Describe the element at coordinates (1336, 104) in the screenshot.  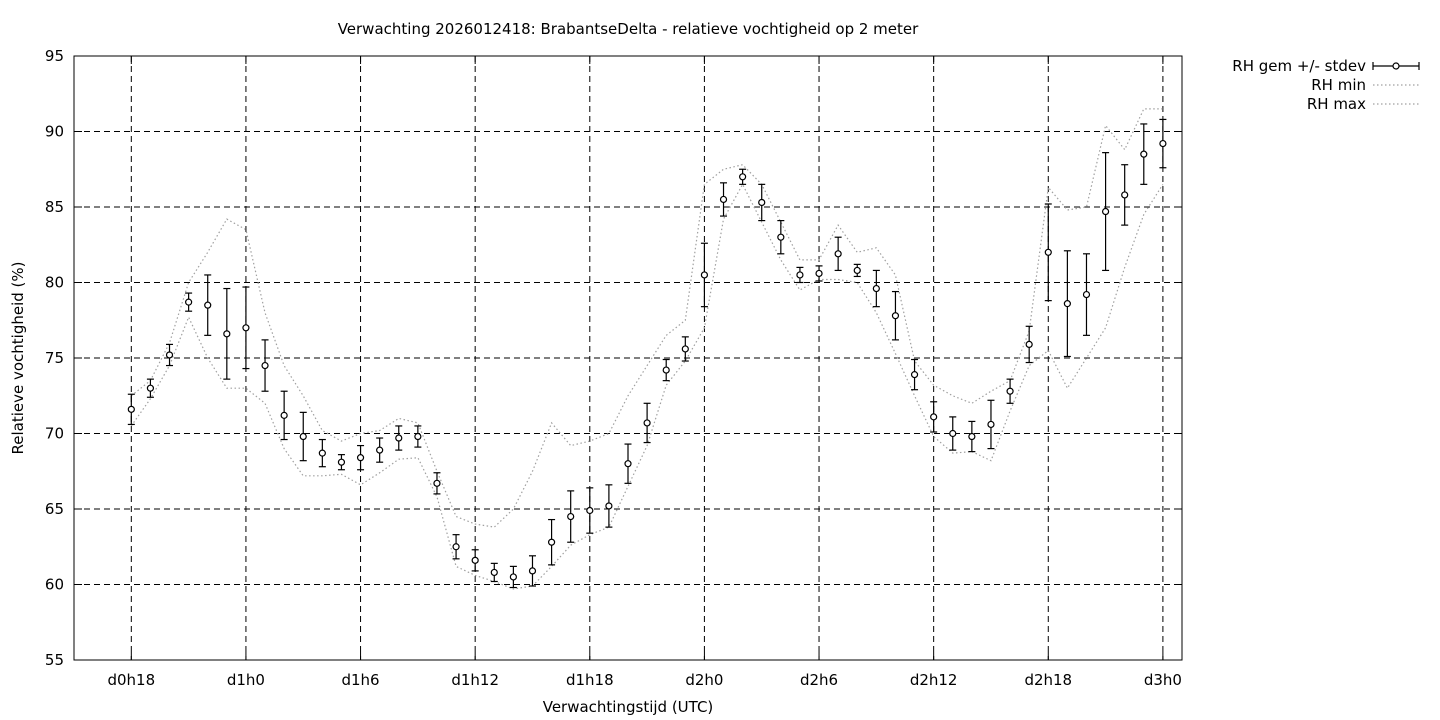
I see `legend-label: RH max` at that location.